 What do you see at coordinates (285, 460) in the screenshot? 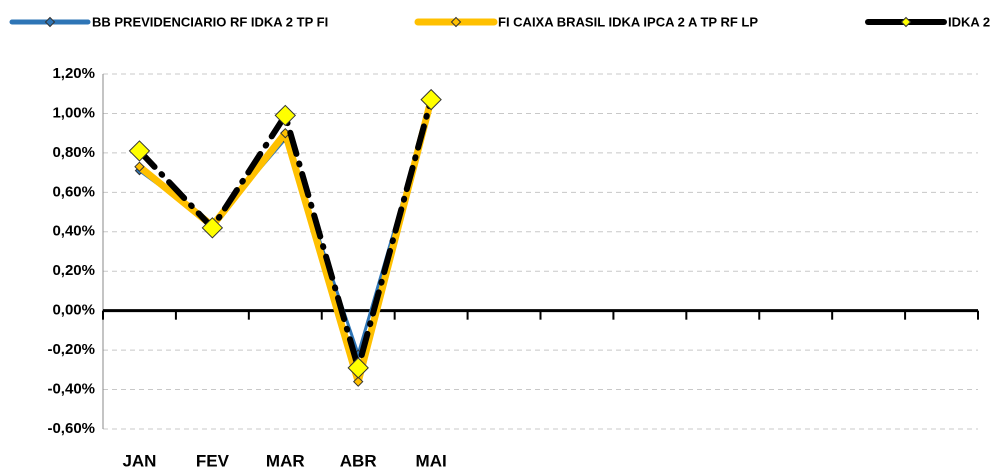
I see `x-tick-label: MAR` at bounding box center [285, 460].